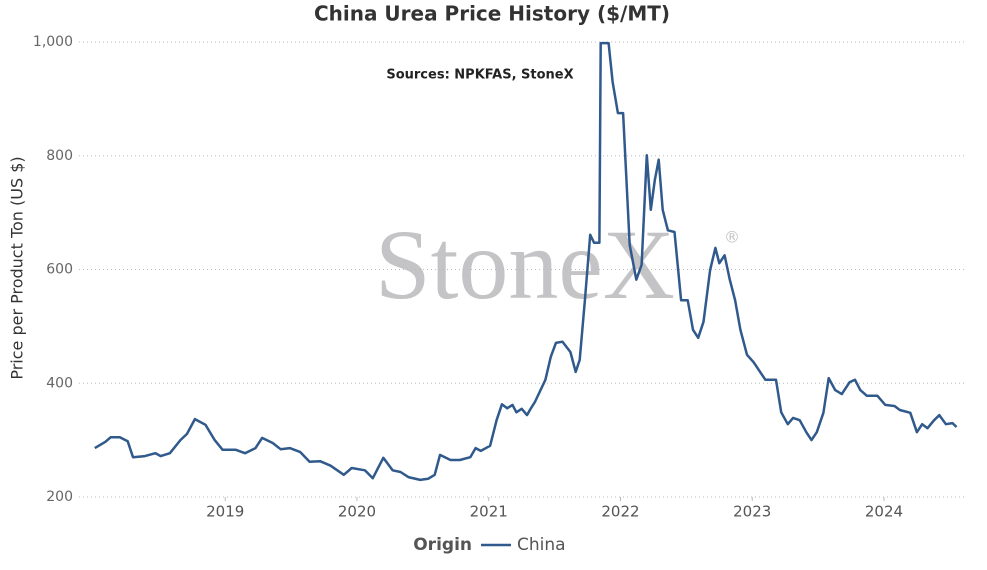 Image resolution: width=987 pixels, height=570 pixels. Describe the element at coordinates (884, 512) in the screenshot. I see `x-tick-label: 2024` at that location.